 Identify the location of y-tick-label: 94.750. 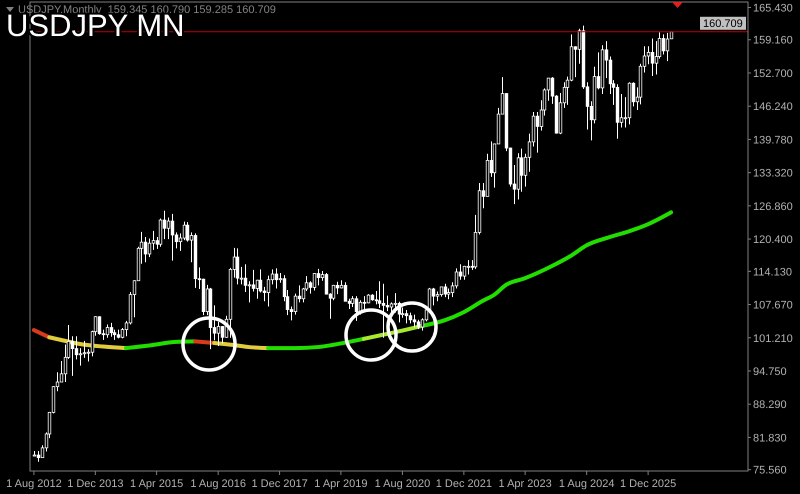
(770, 372).